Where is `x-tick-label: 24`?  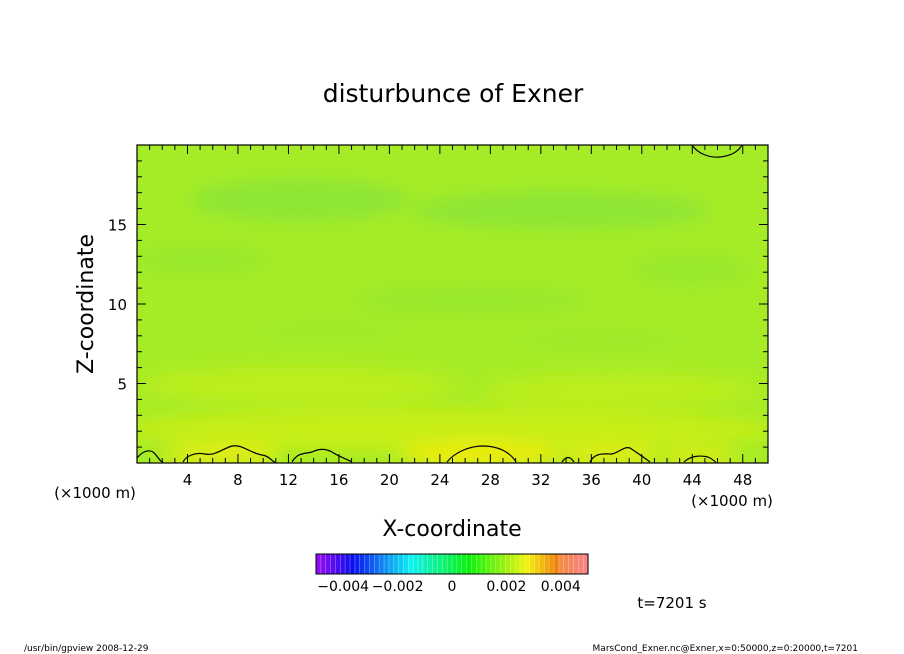 x-tick-label: 24 is located at coordinates (439, 480).